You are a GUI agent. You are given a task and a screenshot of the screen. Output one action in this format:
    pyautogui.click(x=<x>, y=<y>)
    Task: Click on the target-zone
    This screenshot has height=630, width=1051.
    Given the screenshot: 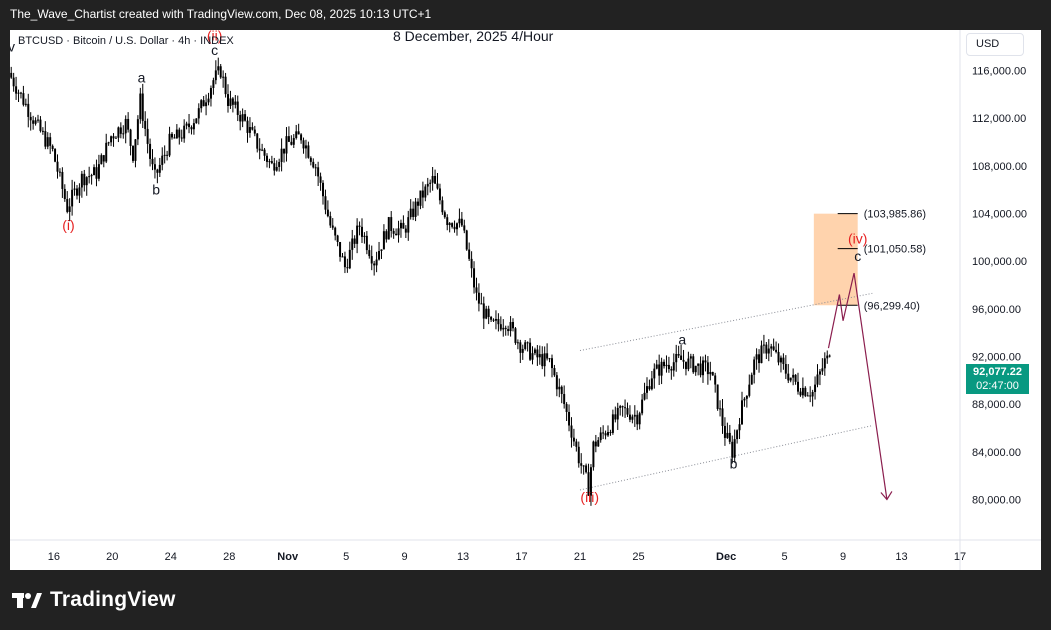 What is the action you would take?
    pyautogui.click(x=835, y=259)
    